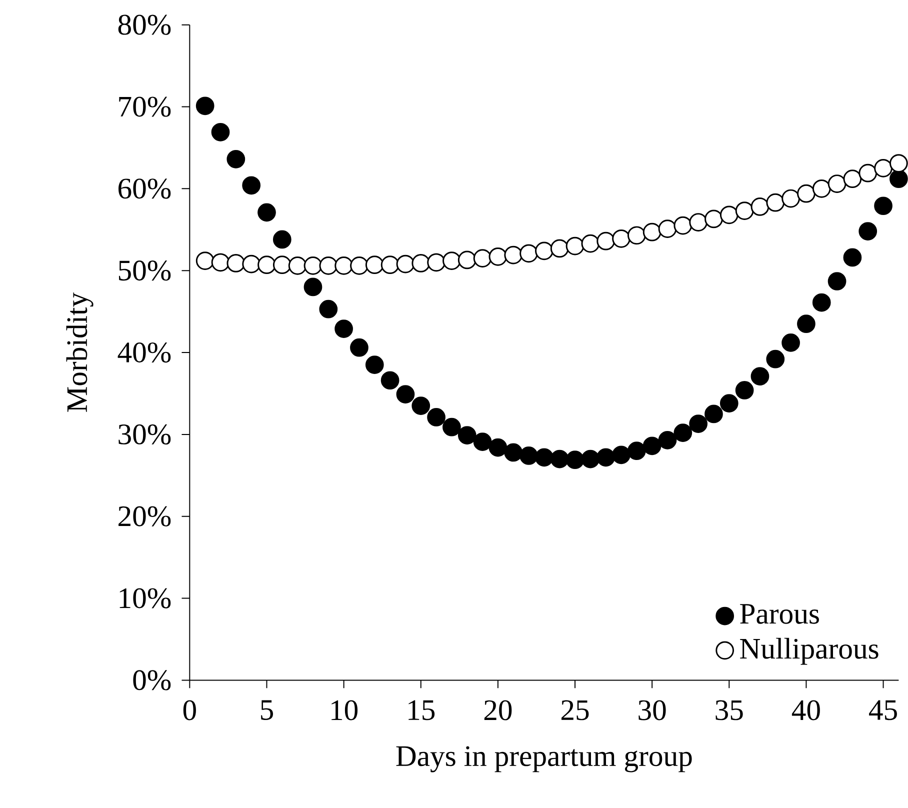  What do you see at coordinates (421, 710) in the screenshot?
I see `x-tick-label: 15` at bounding box center [421, 710].